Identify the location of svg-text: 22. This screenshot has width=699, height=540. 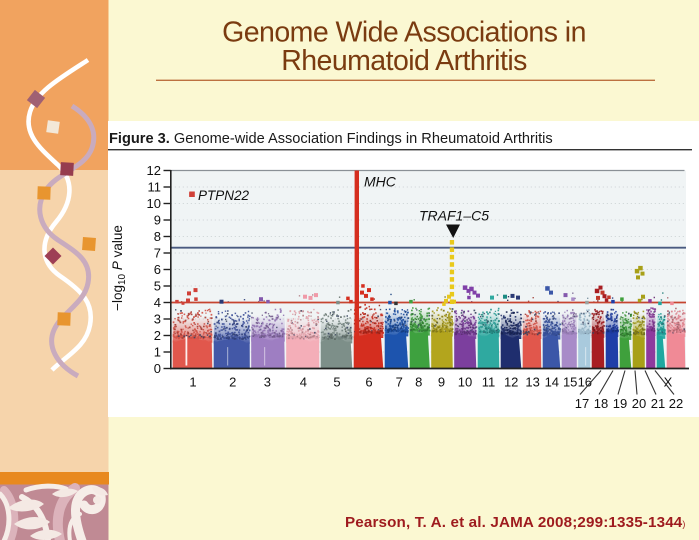
(676, 403).